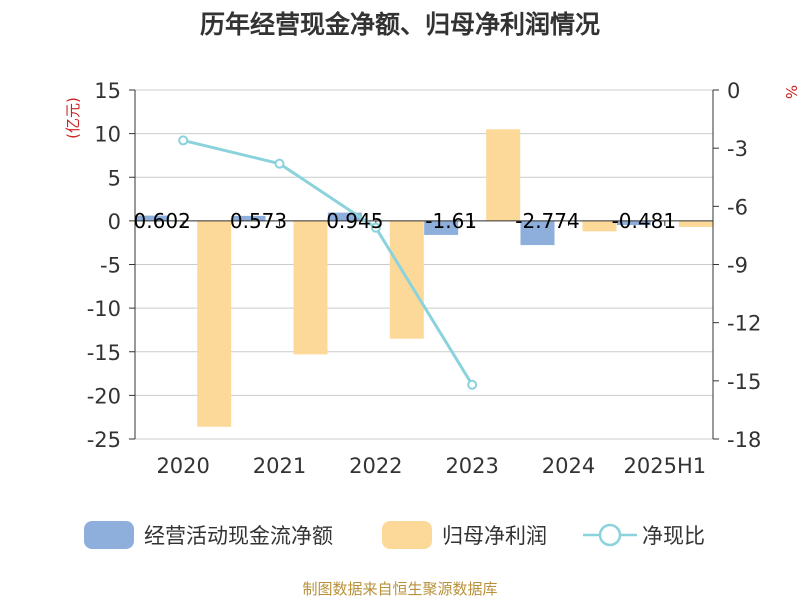  What do you see at coordinates (214, 323) in the screenshot?
I see `bar-net-profit-2020` at bounding box center [214, 323].